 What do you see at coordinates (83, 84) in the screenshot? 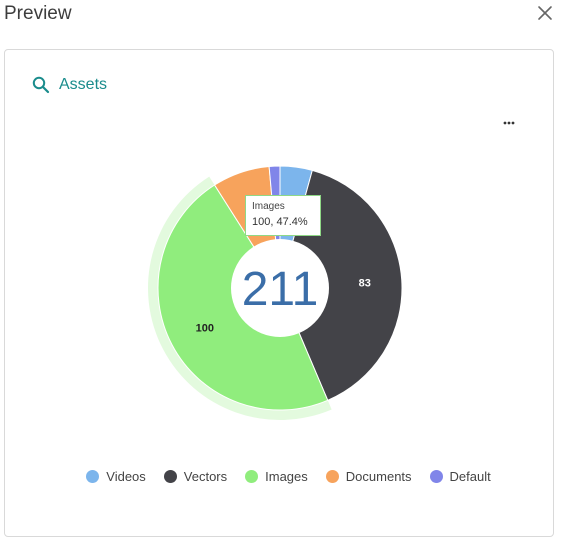
I see `card-title: Assets` at bounding box center [83, 84].